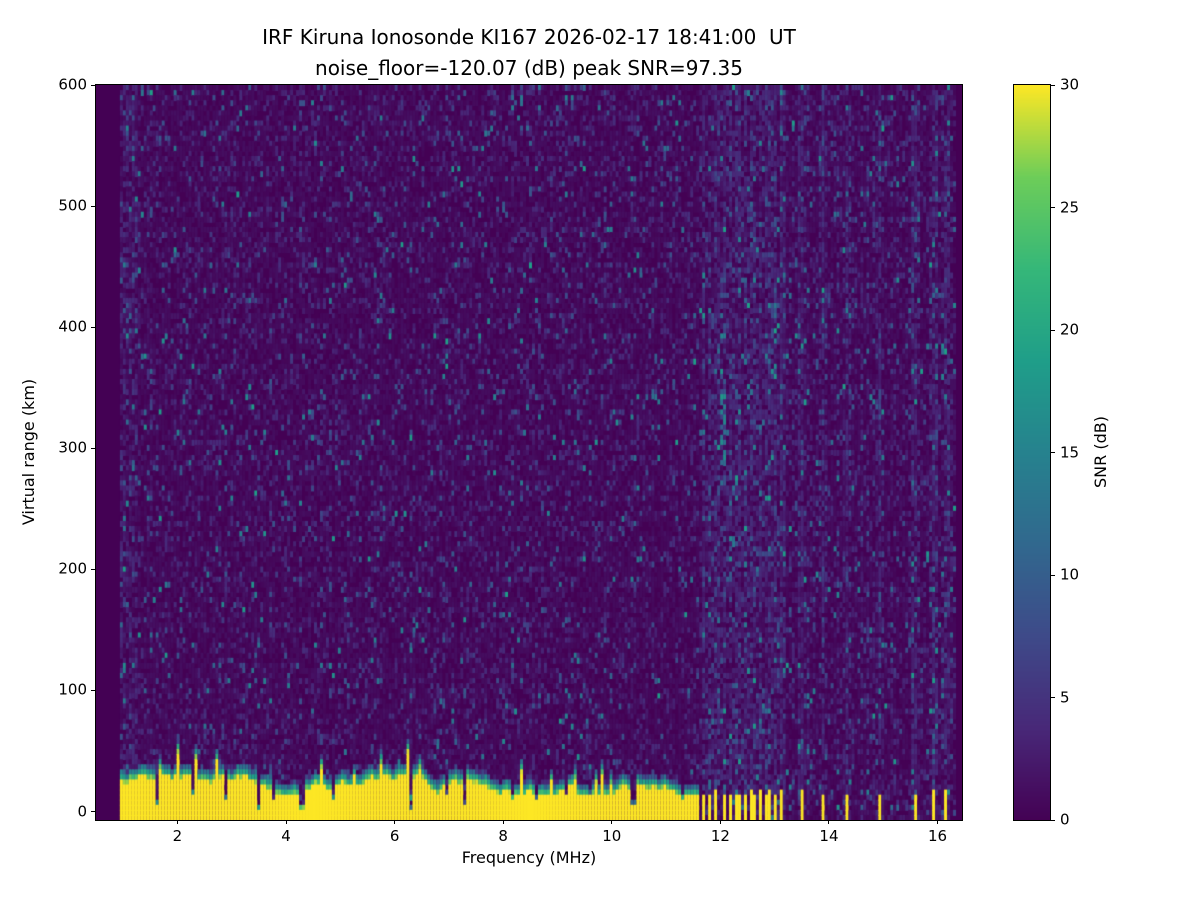  I want to click on y-tick-label: 500, so click(72, 205).